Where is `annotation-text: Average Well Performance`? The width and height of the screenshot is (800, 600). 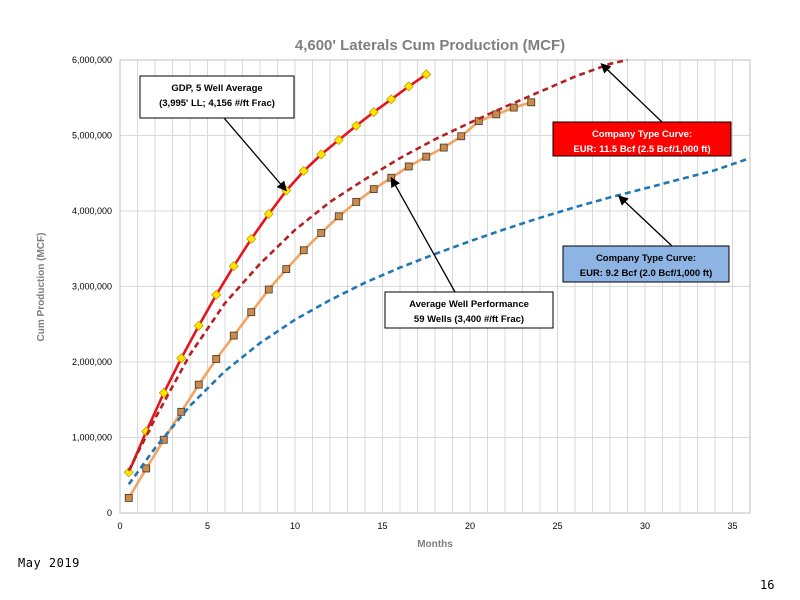
annotation-text: Average Well Performance is located at coordinates (469, 304).